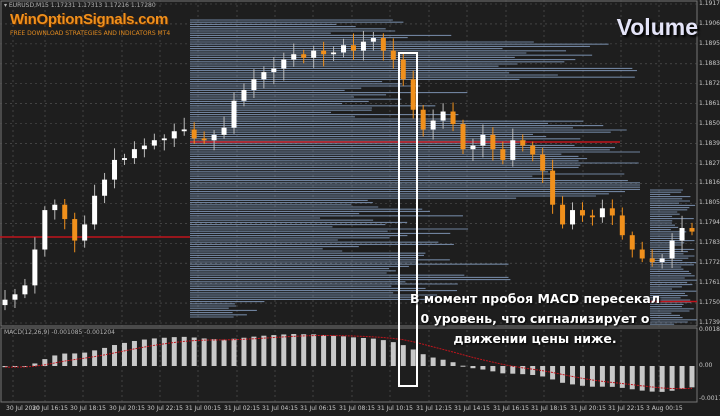 The width and height of the screenshot is (720, 416). I want to click on price-tick-label: 1.17720, so click(709, 263).